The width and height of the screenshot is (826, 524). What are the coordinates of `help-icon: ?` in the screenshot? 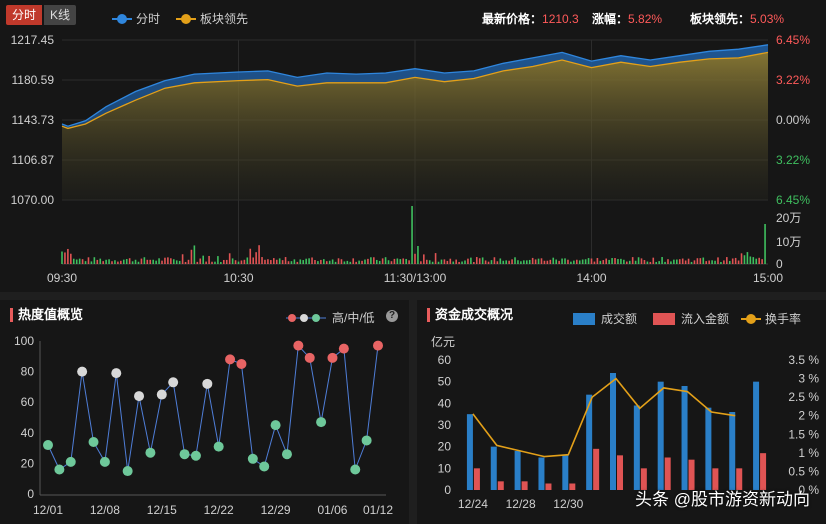 It's located at (392, 316).